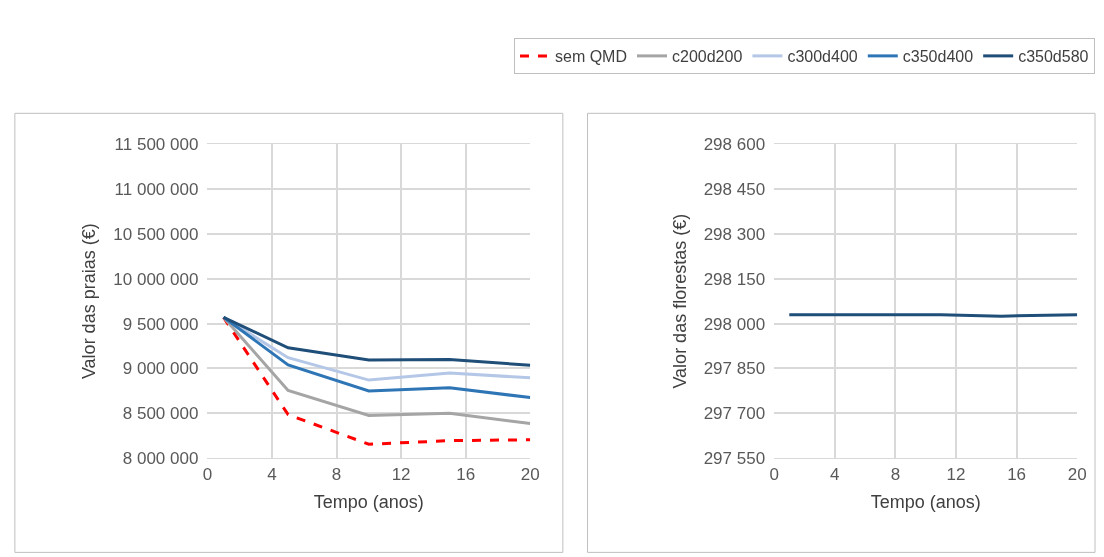 The image size is (1104, 557). Describe the element at coordinates (734, 459) in the screenshot. I see `y-tick-label: 297 550` at that location.